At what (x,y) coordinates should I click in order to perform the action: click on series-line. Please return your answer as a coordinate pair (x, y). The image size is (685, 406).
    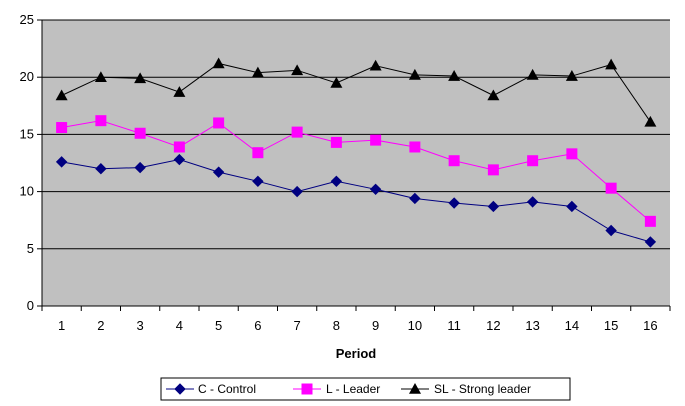
    Looking at the image, I should click on (356, 92).